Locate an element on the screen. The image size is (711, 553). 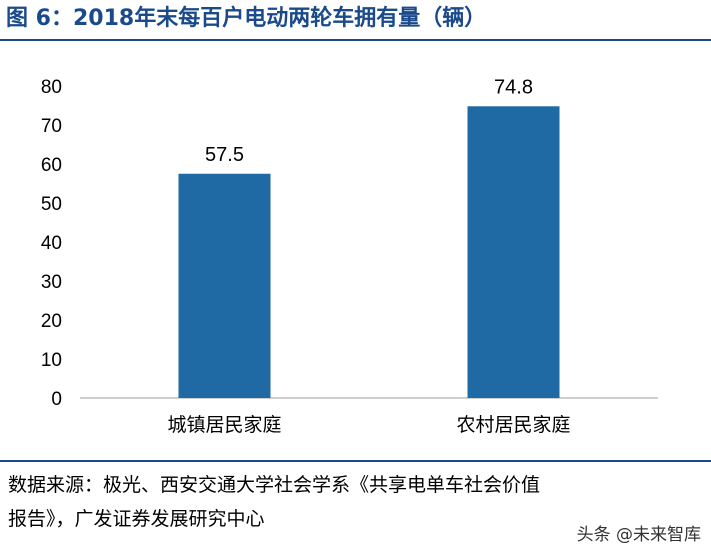
y-axis-ticks: 0 10 20 30 40 50 60 70 80 is located at coordinates (51, 243).